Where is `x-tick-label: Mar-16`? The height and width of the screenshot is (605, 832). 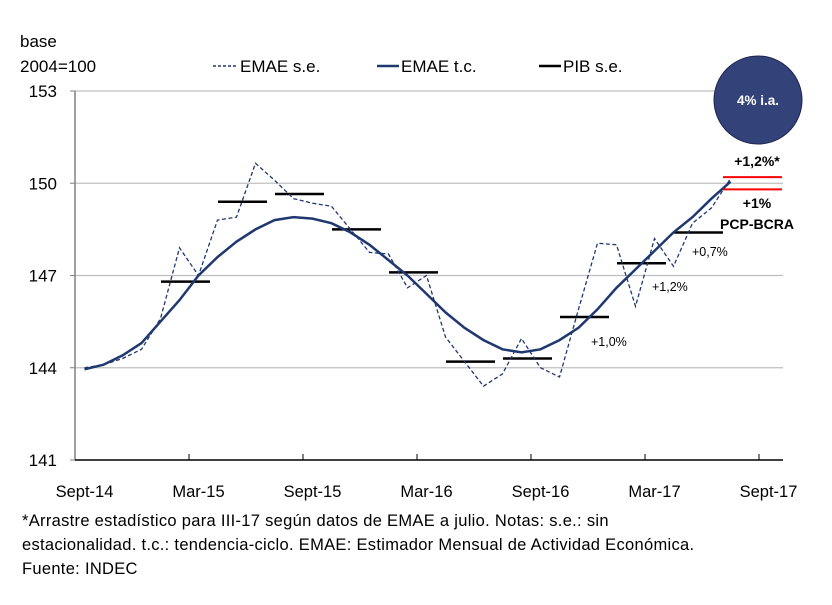 x-tick-label: Mar-16 is located at coordinates (426, 492).